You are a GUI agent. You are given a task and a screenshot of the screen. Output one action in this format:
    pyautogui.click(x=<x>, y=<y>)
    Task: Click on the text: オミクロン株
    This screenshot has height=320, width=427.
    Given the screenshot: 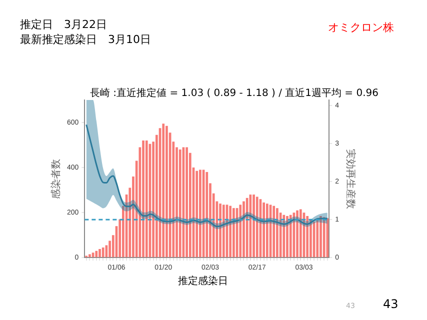 What is the action you would take?
    pyautogui.click(x=361, y=27)
    